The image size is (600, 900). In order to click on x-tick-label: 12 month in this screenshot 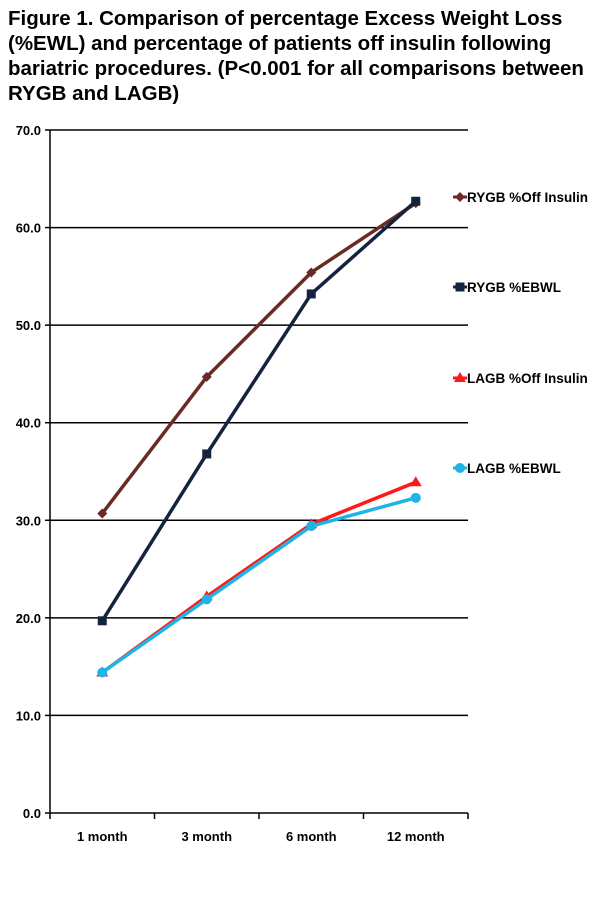, I will do `click(416, 836)`.